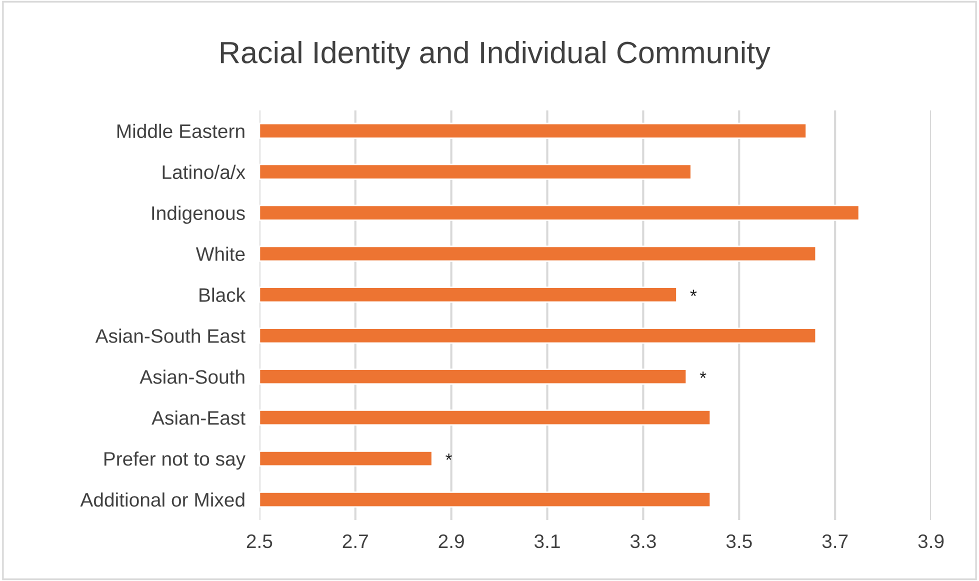 This screenshot has width=979, height=581. What do you see at coordinates (739, 541) in the screenshot?
I see `x-tick-label: 3.5` at bounding box center [739, 541].